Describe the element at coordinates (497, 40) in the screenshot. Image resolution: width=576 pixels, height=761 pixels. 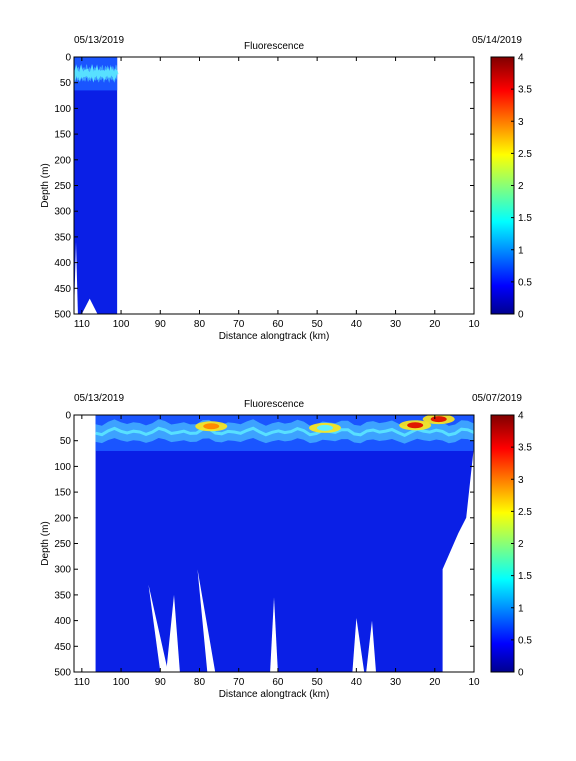
I see `date-right: 05/14/2019` at that location.